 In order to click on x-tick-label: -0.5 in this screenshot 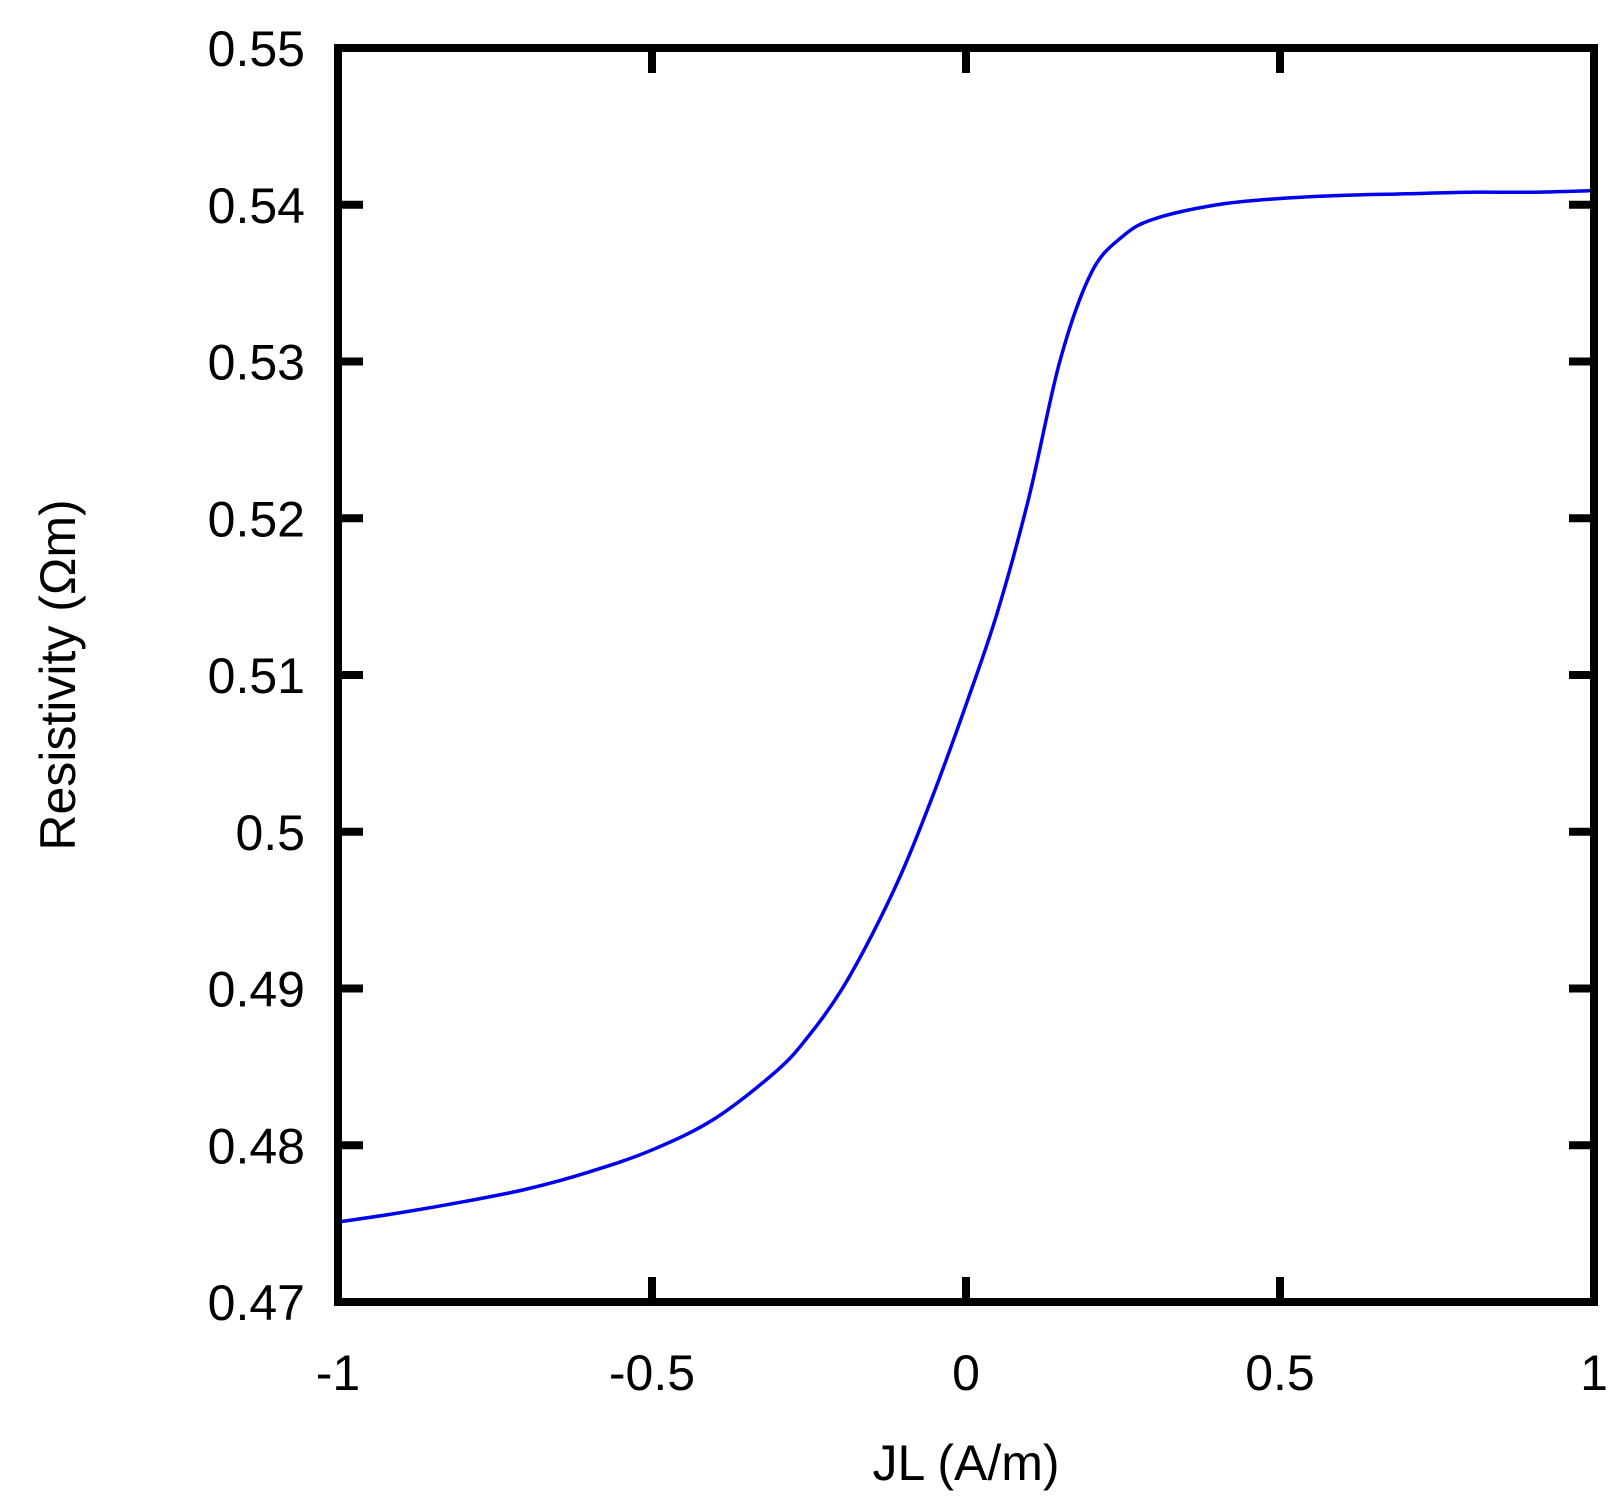, I will do `click(652, 1373)`.